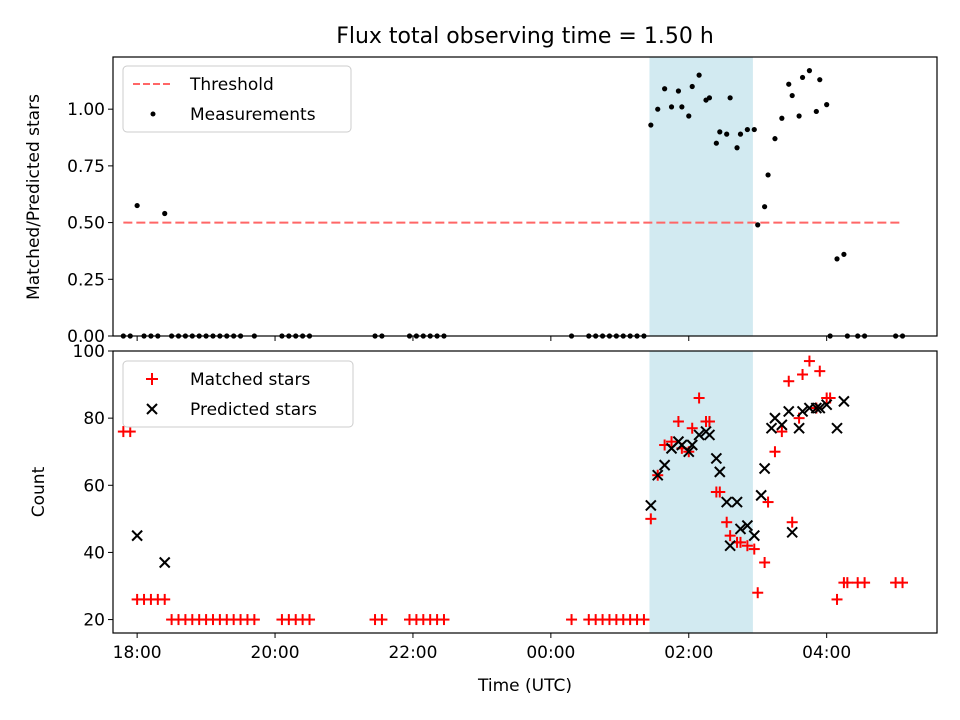 This screenshot has width=960, height=720. I want to click on bottom-y-tick-label: 100, so click(89, 352).